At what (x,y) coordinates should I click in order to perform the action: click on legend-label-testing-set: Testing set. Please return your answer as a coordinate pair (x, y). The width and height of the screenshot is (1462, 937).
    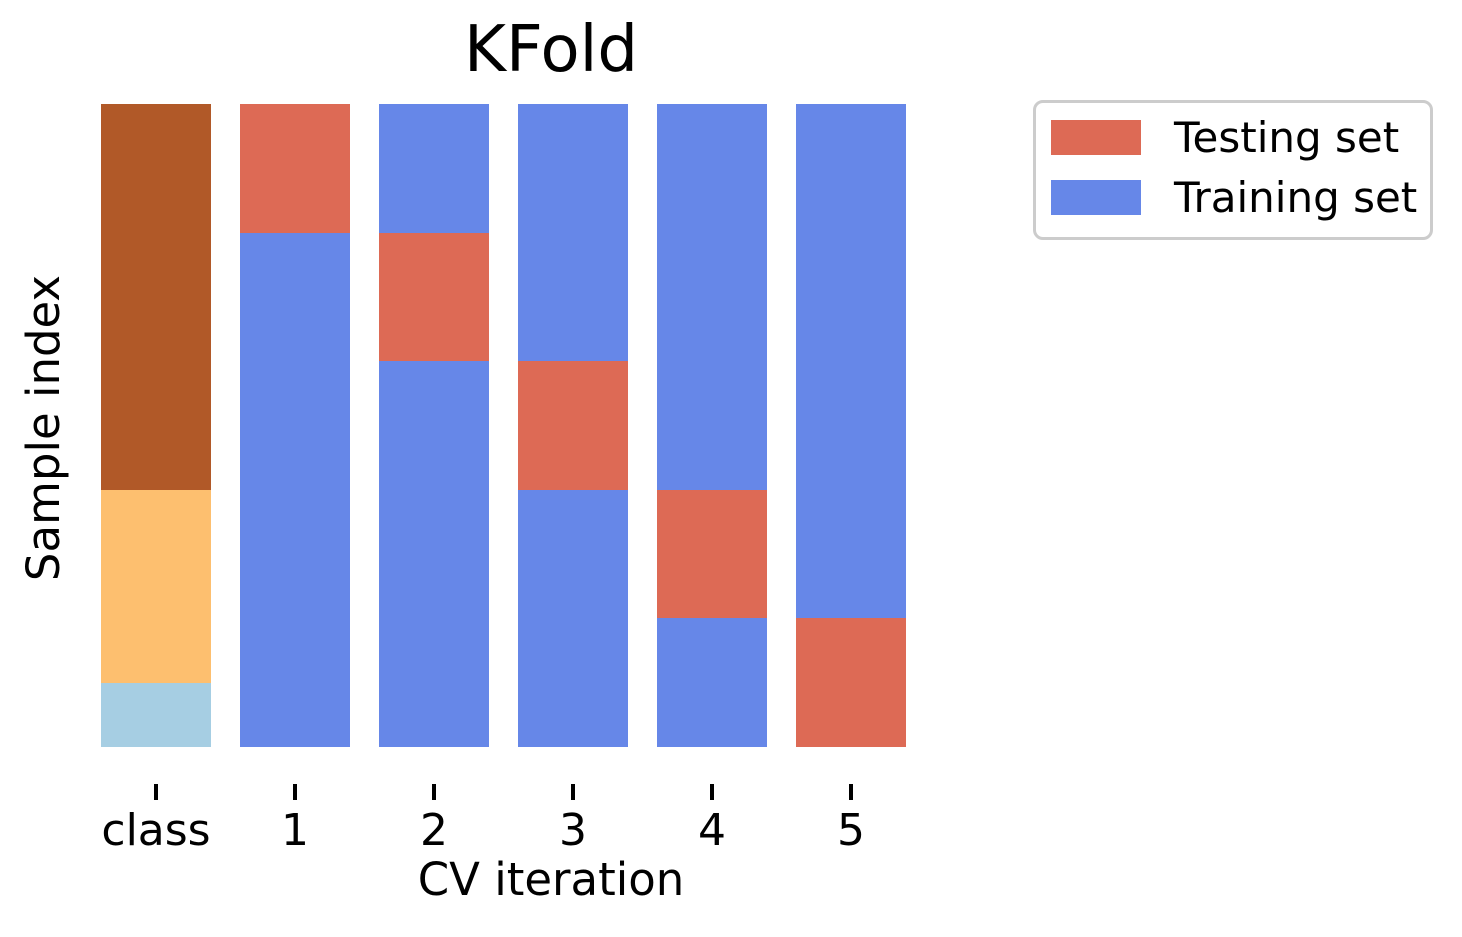
    Looking at the image, I should click on (1287, 137).